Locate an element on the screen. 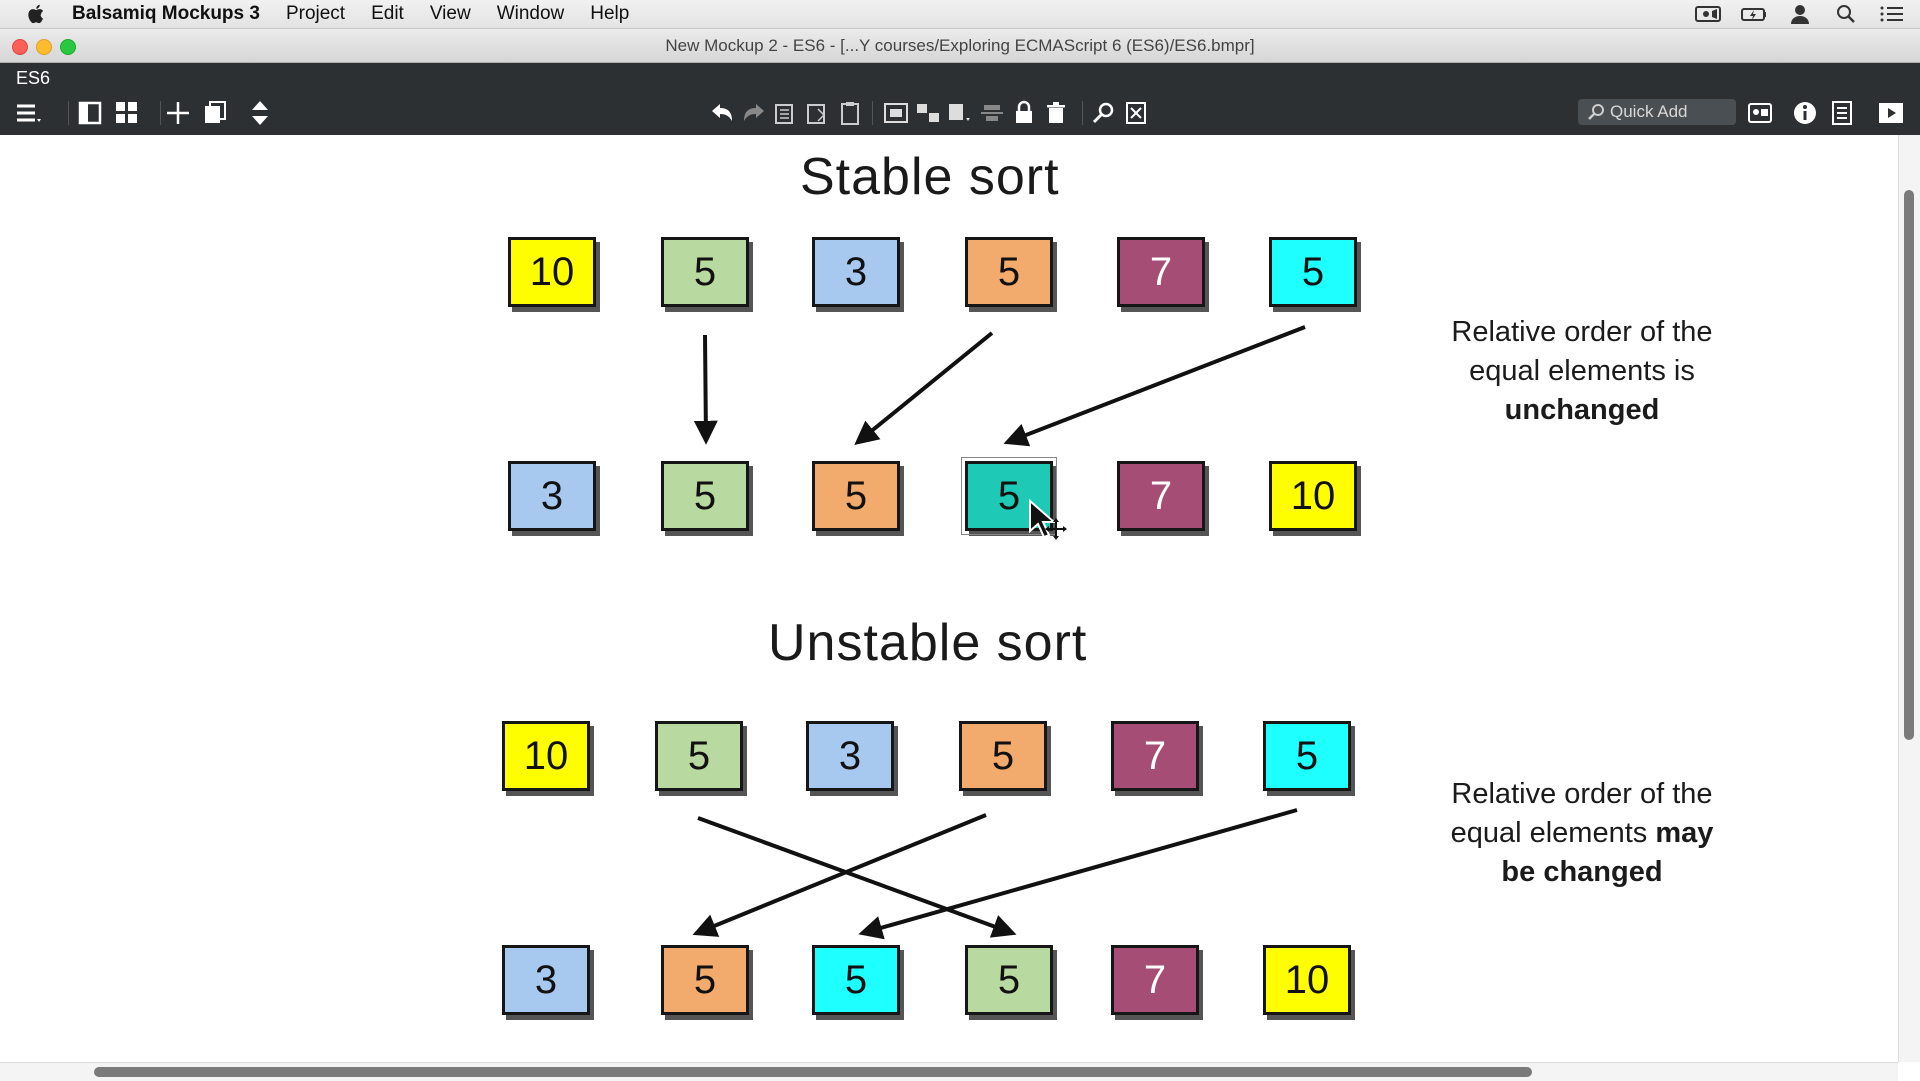  stable-bottom-box-4-selected: 5 is located at coordinates (1009, 496).